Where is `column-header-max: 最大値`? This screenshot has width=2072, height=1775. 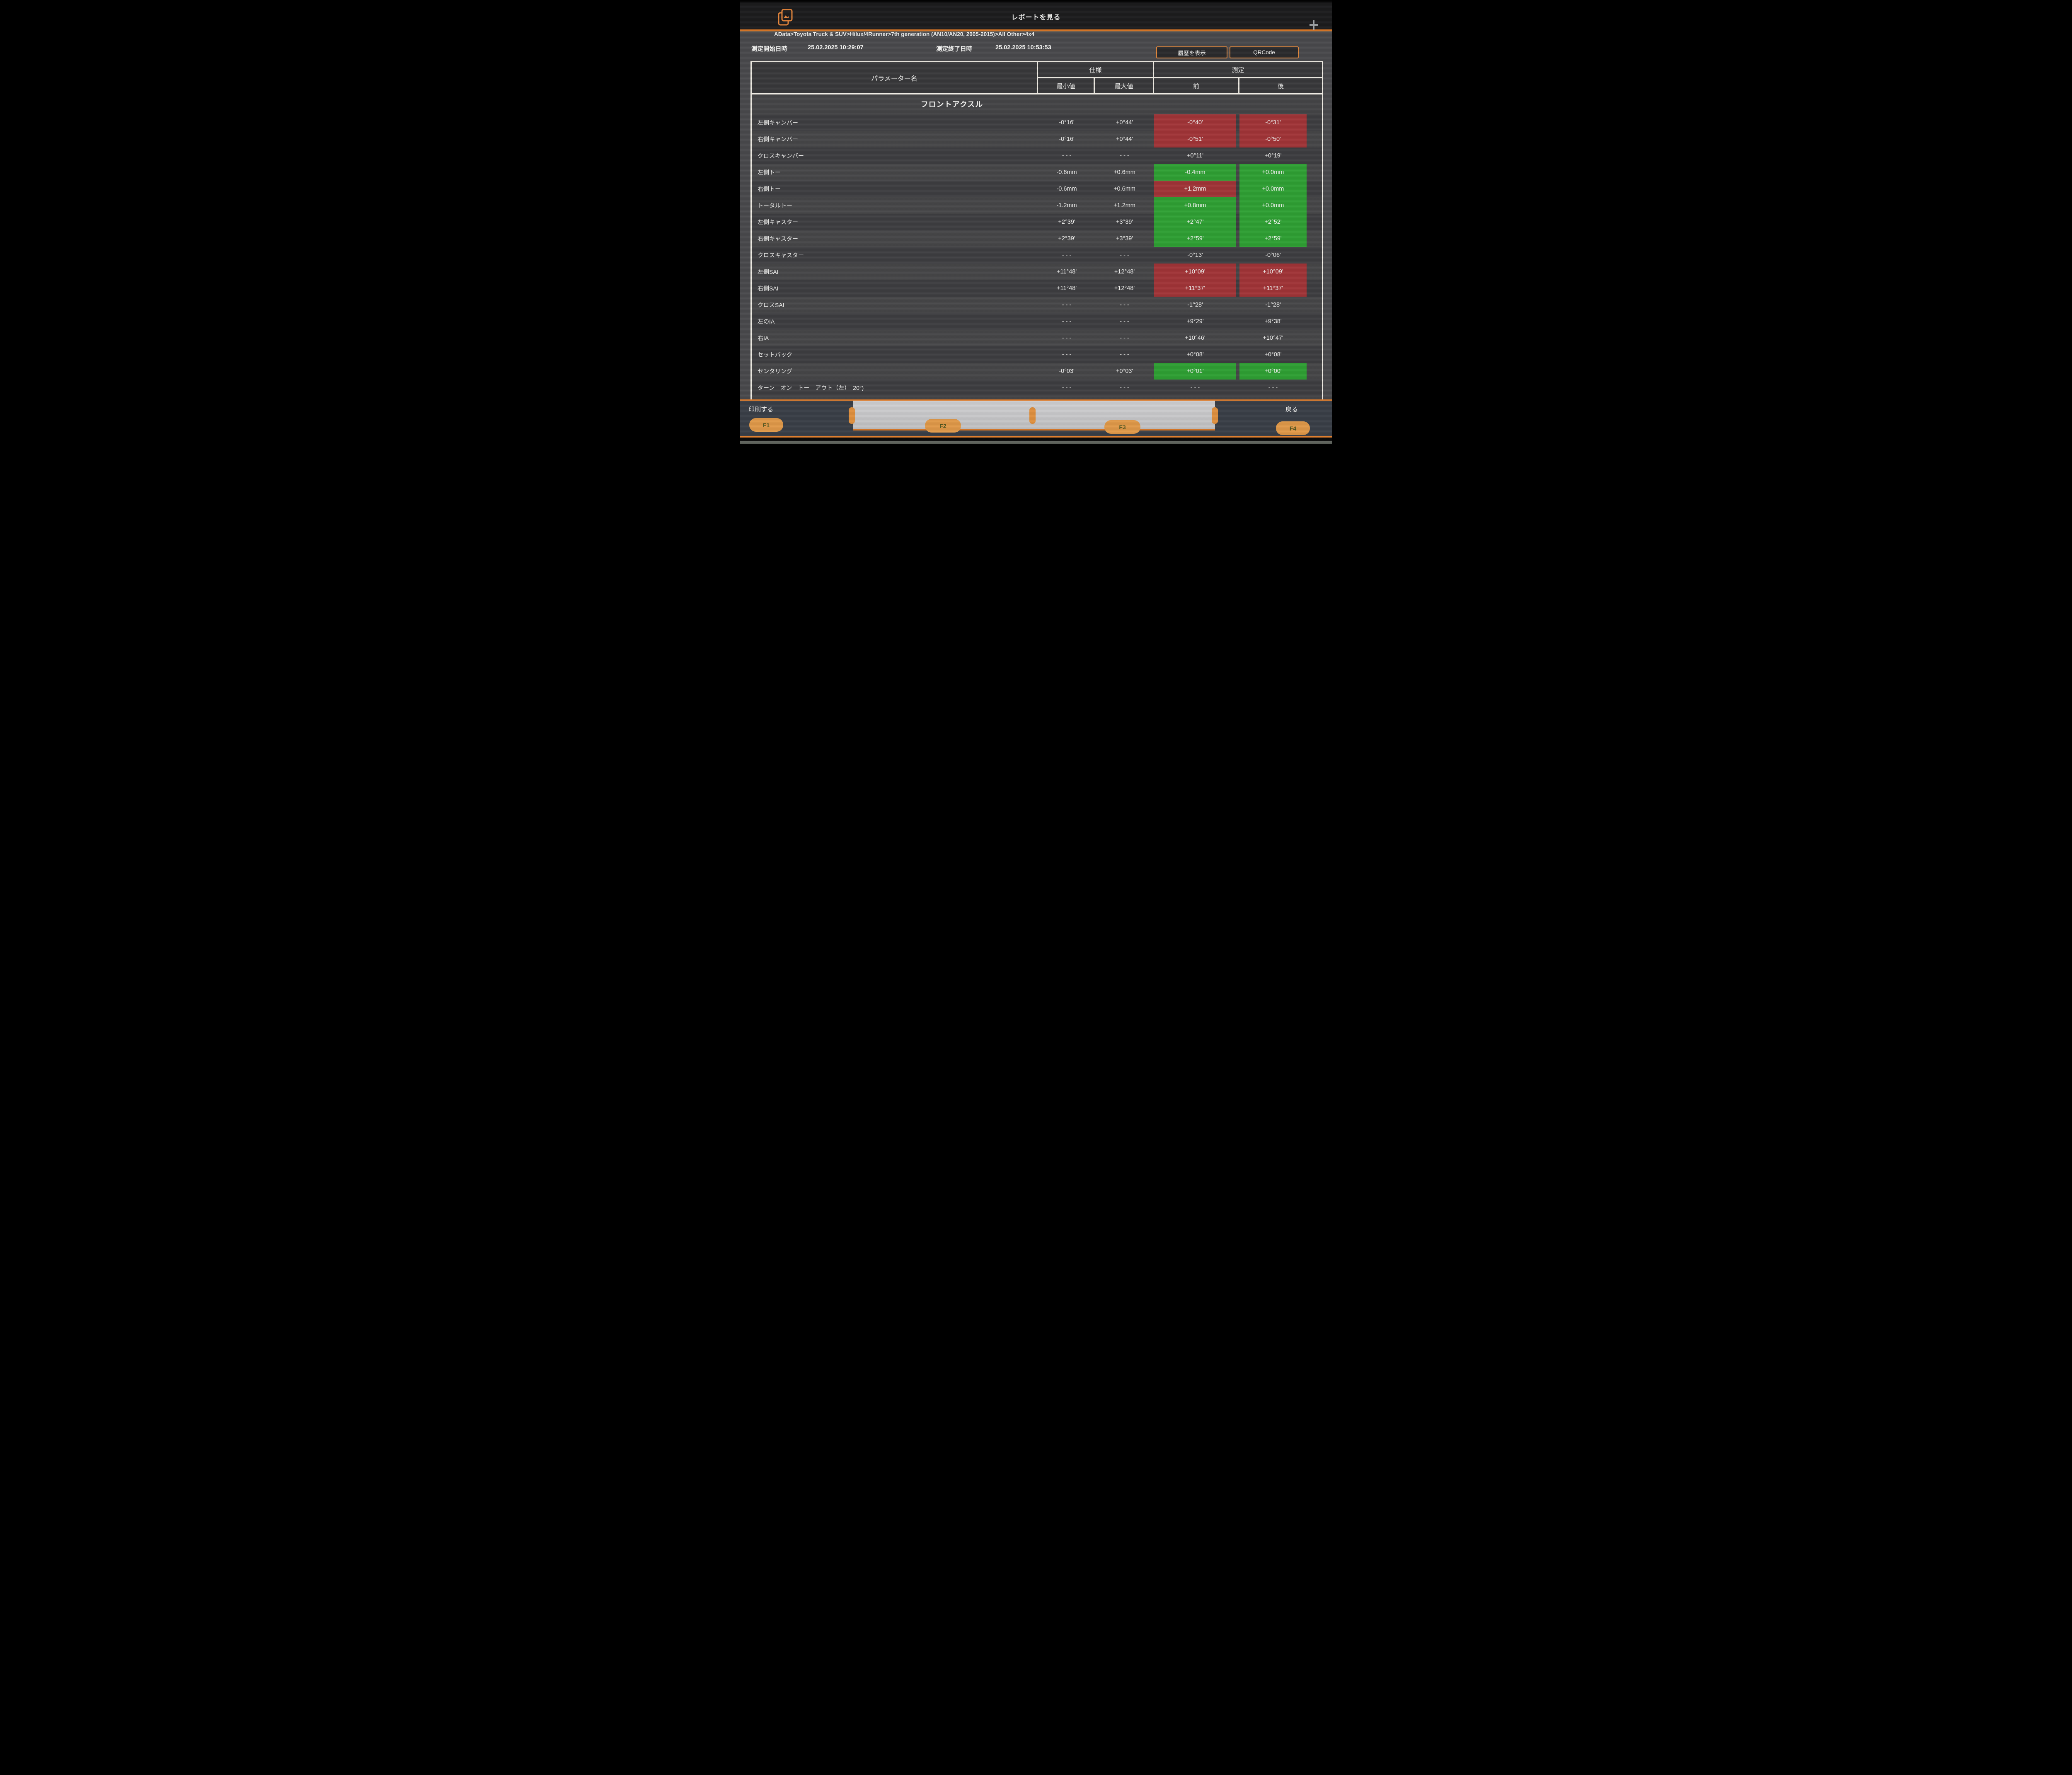
column-header-max: 最大値 is located at coordinates (1124, 85).